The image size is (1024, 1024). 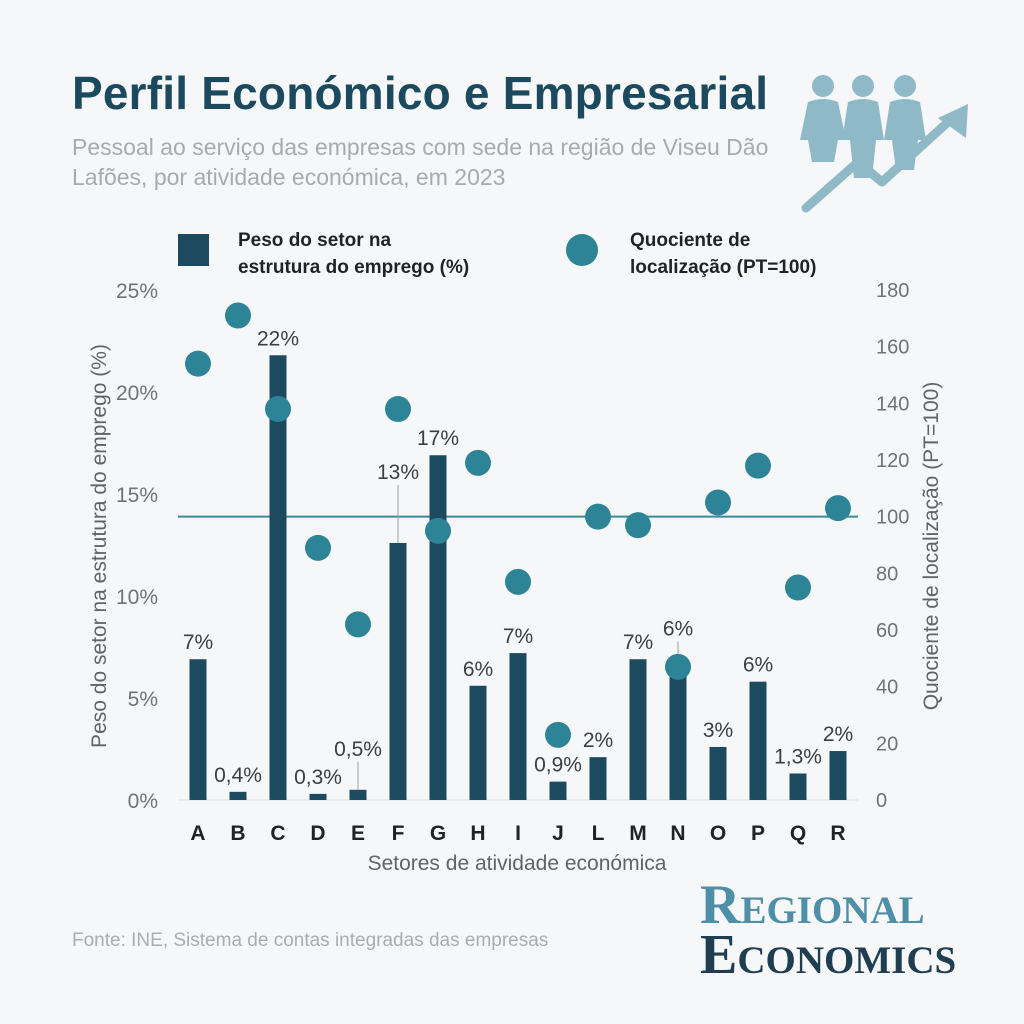 I want to click on x-tick-label: M, so click(x=638, y=833).